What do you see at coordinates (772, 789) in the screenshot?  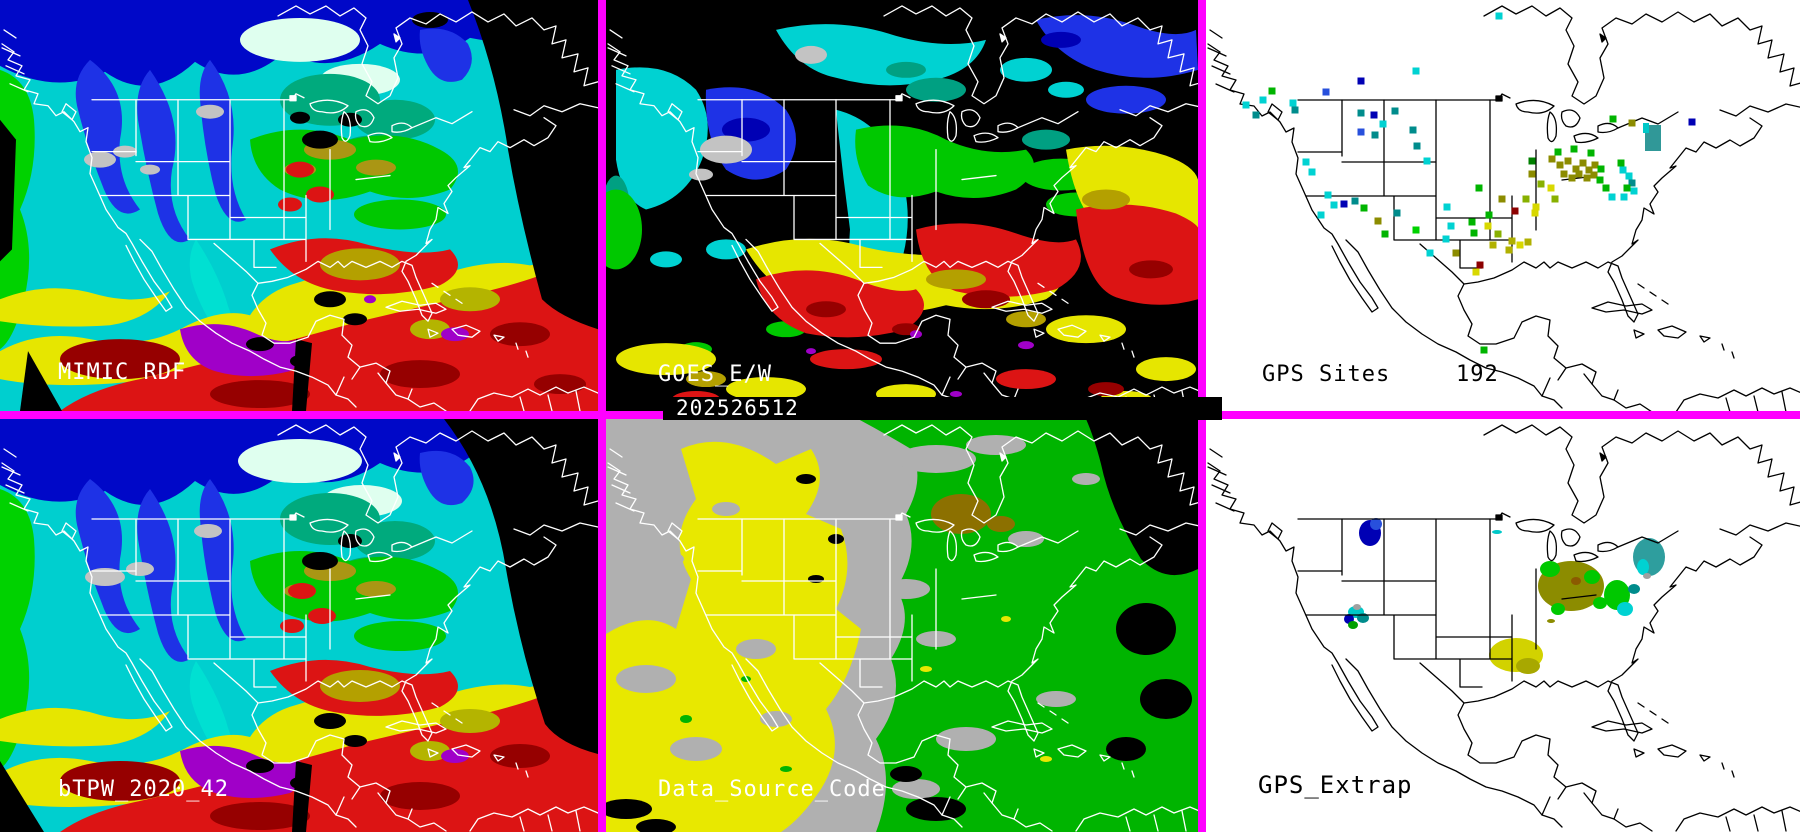 I see `panel-label-data-source-code: Data_Source_Code` at bounding box center [772, 789].